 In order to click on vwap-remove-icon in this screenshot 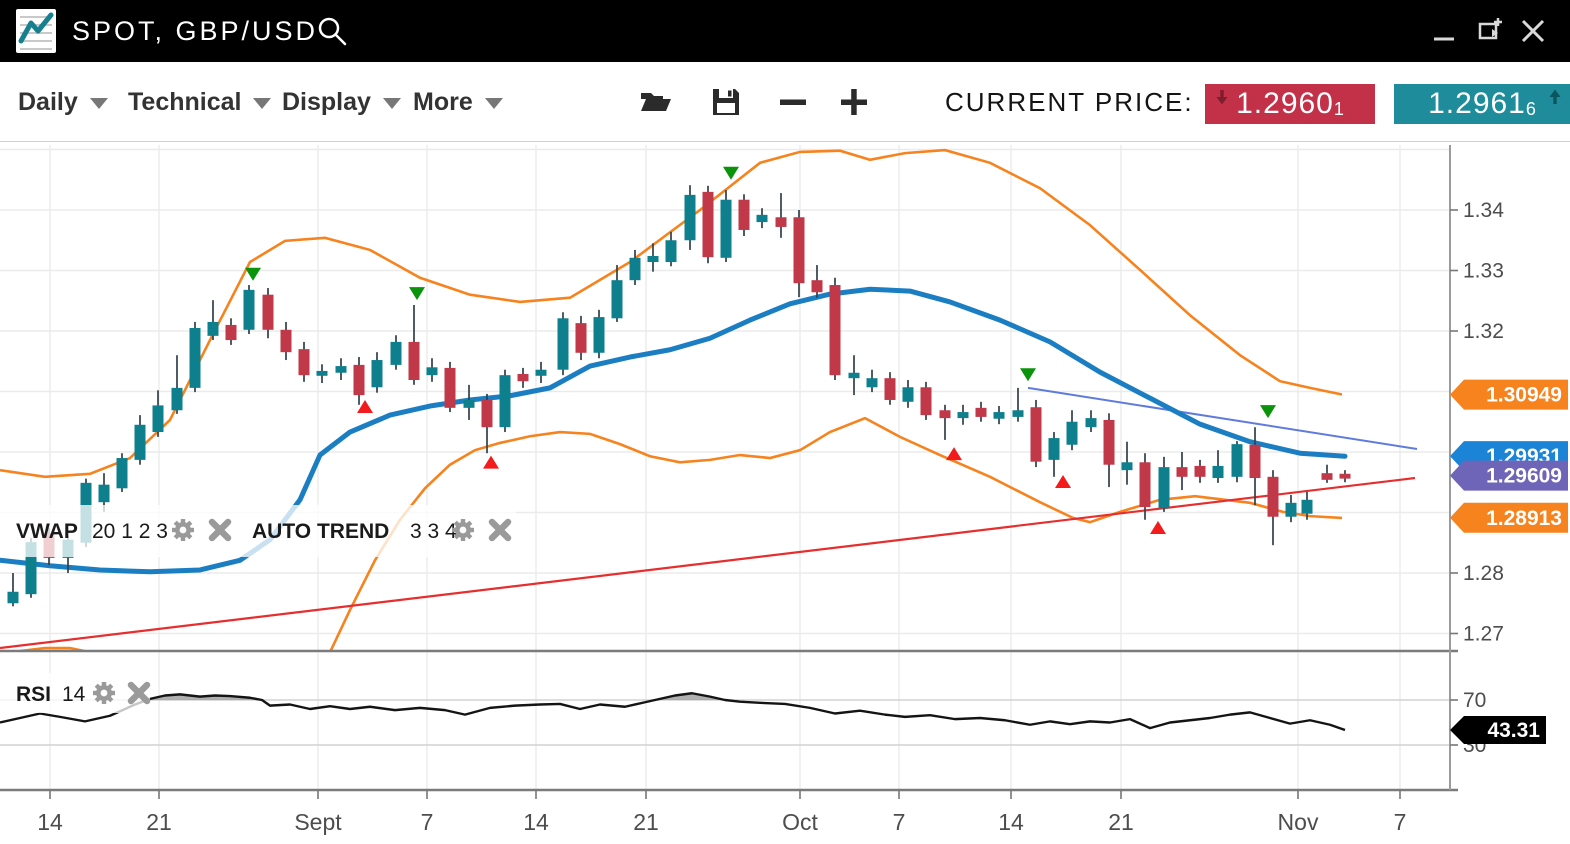, I will do `click(220, 530)`.